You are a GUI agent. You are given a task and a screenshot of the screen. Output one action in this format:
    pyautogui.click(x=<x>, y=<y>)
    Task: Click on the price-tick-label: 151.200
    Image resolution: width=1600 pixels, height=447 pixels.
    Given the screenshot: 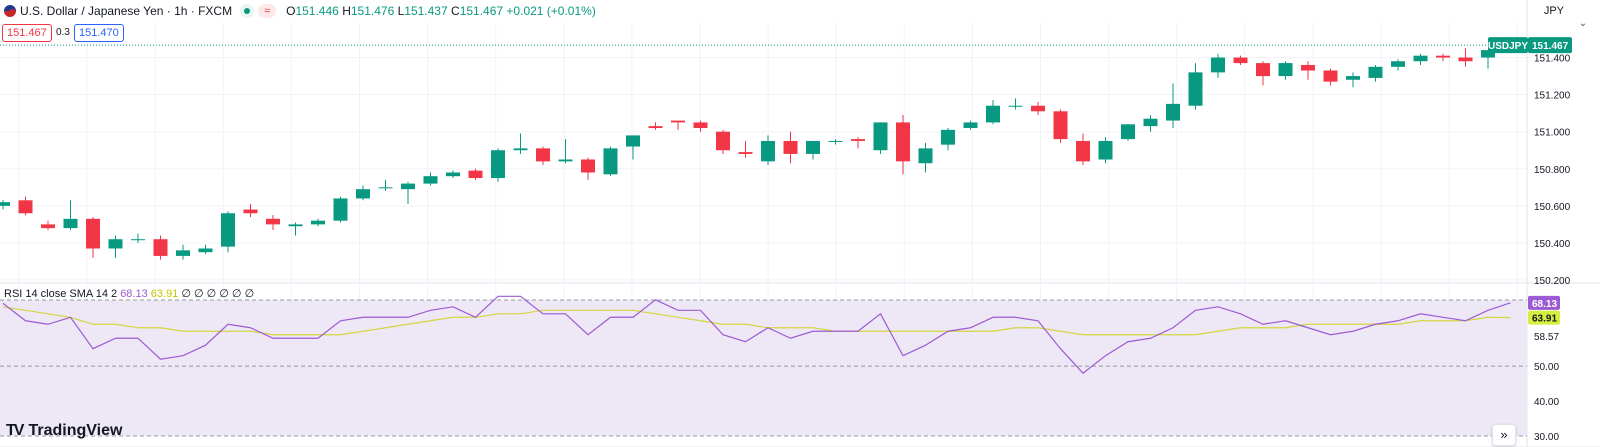 What is the action you would take?
    pyautogui.click(x=1552, y=96)
    